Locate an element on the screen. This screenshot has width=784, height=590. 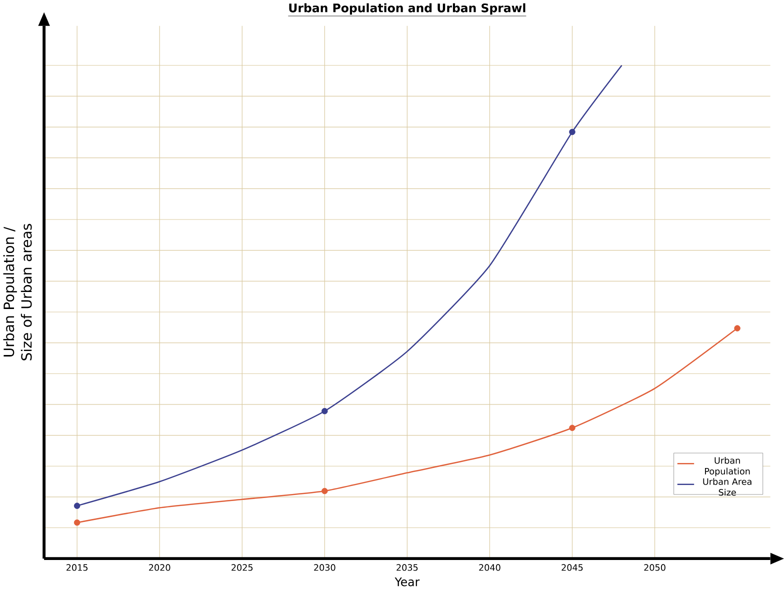
legend-label: Urban Population is located at coordinates (727, 466).